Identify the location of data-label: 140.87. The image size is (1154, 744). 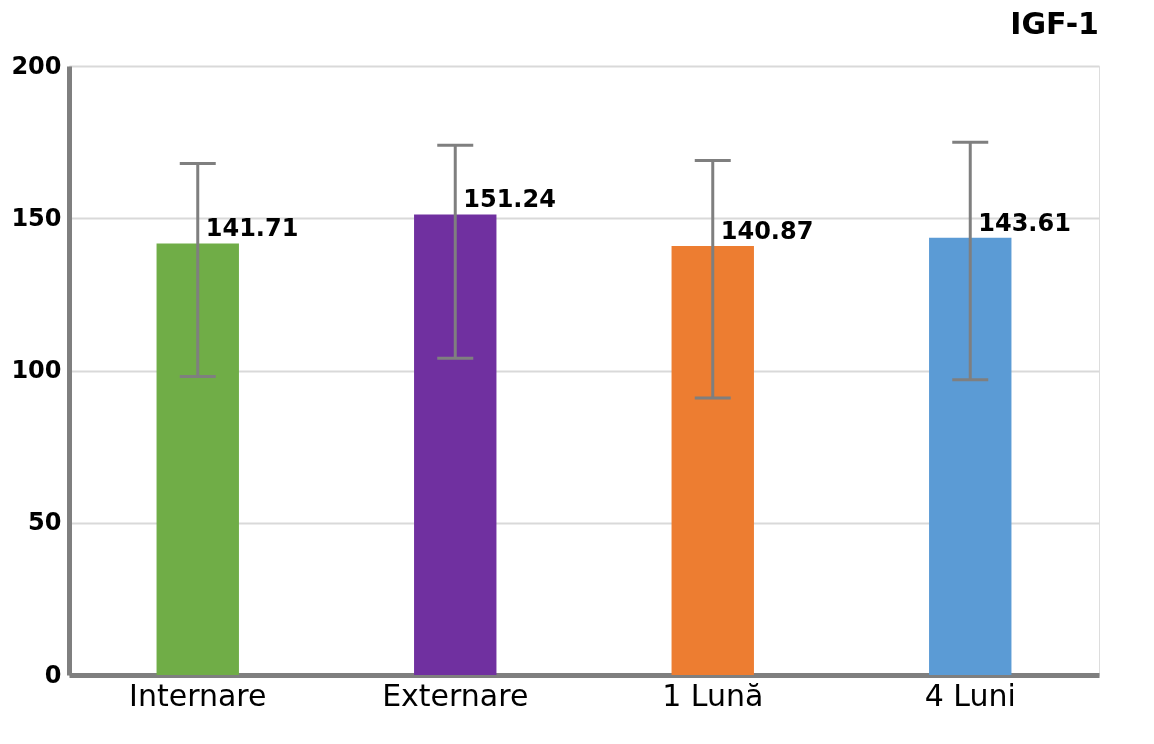
(767, 231).